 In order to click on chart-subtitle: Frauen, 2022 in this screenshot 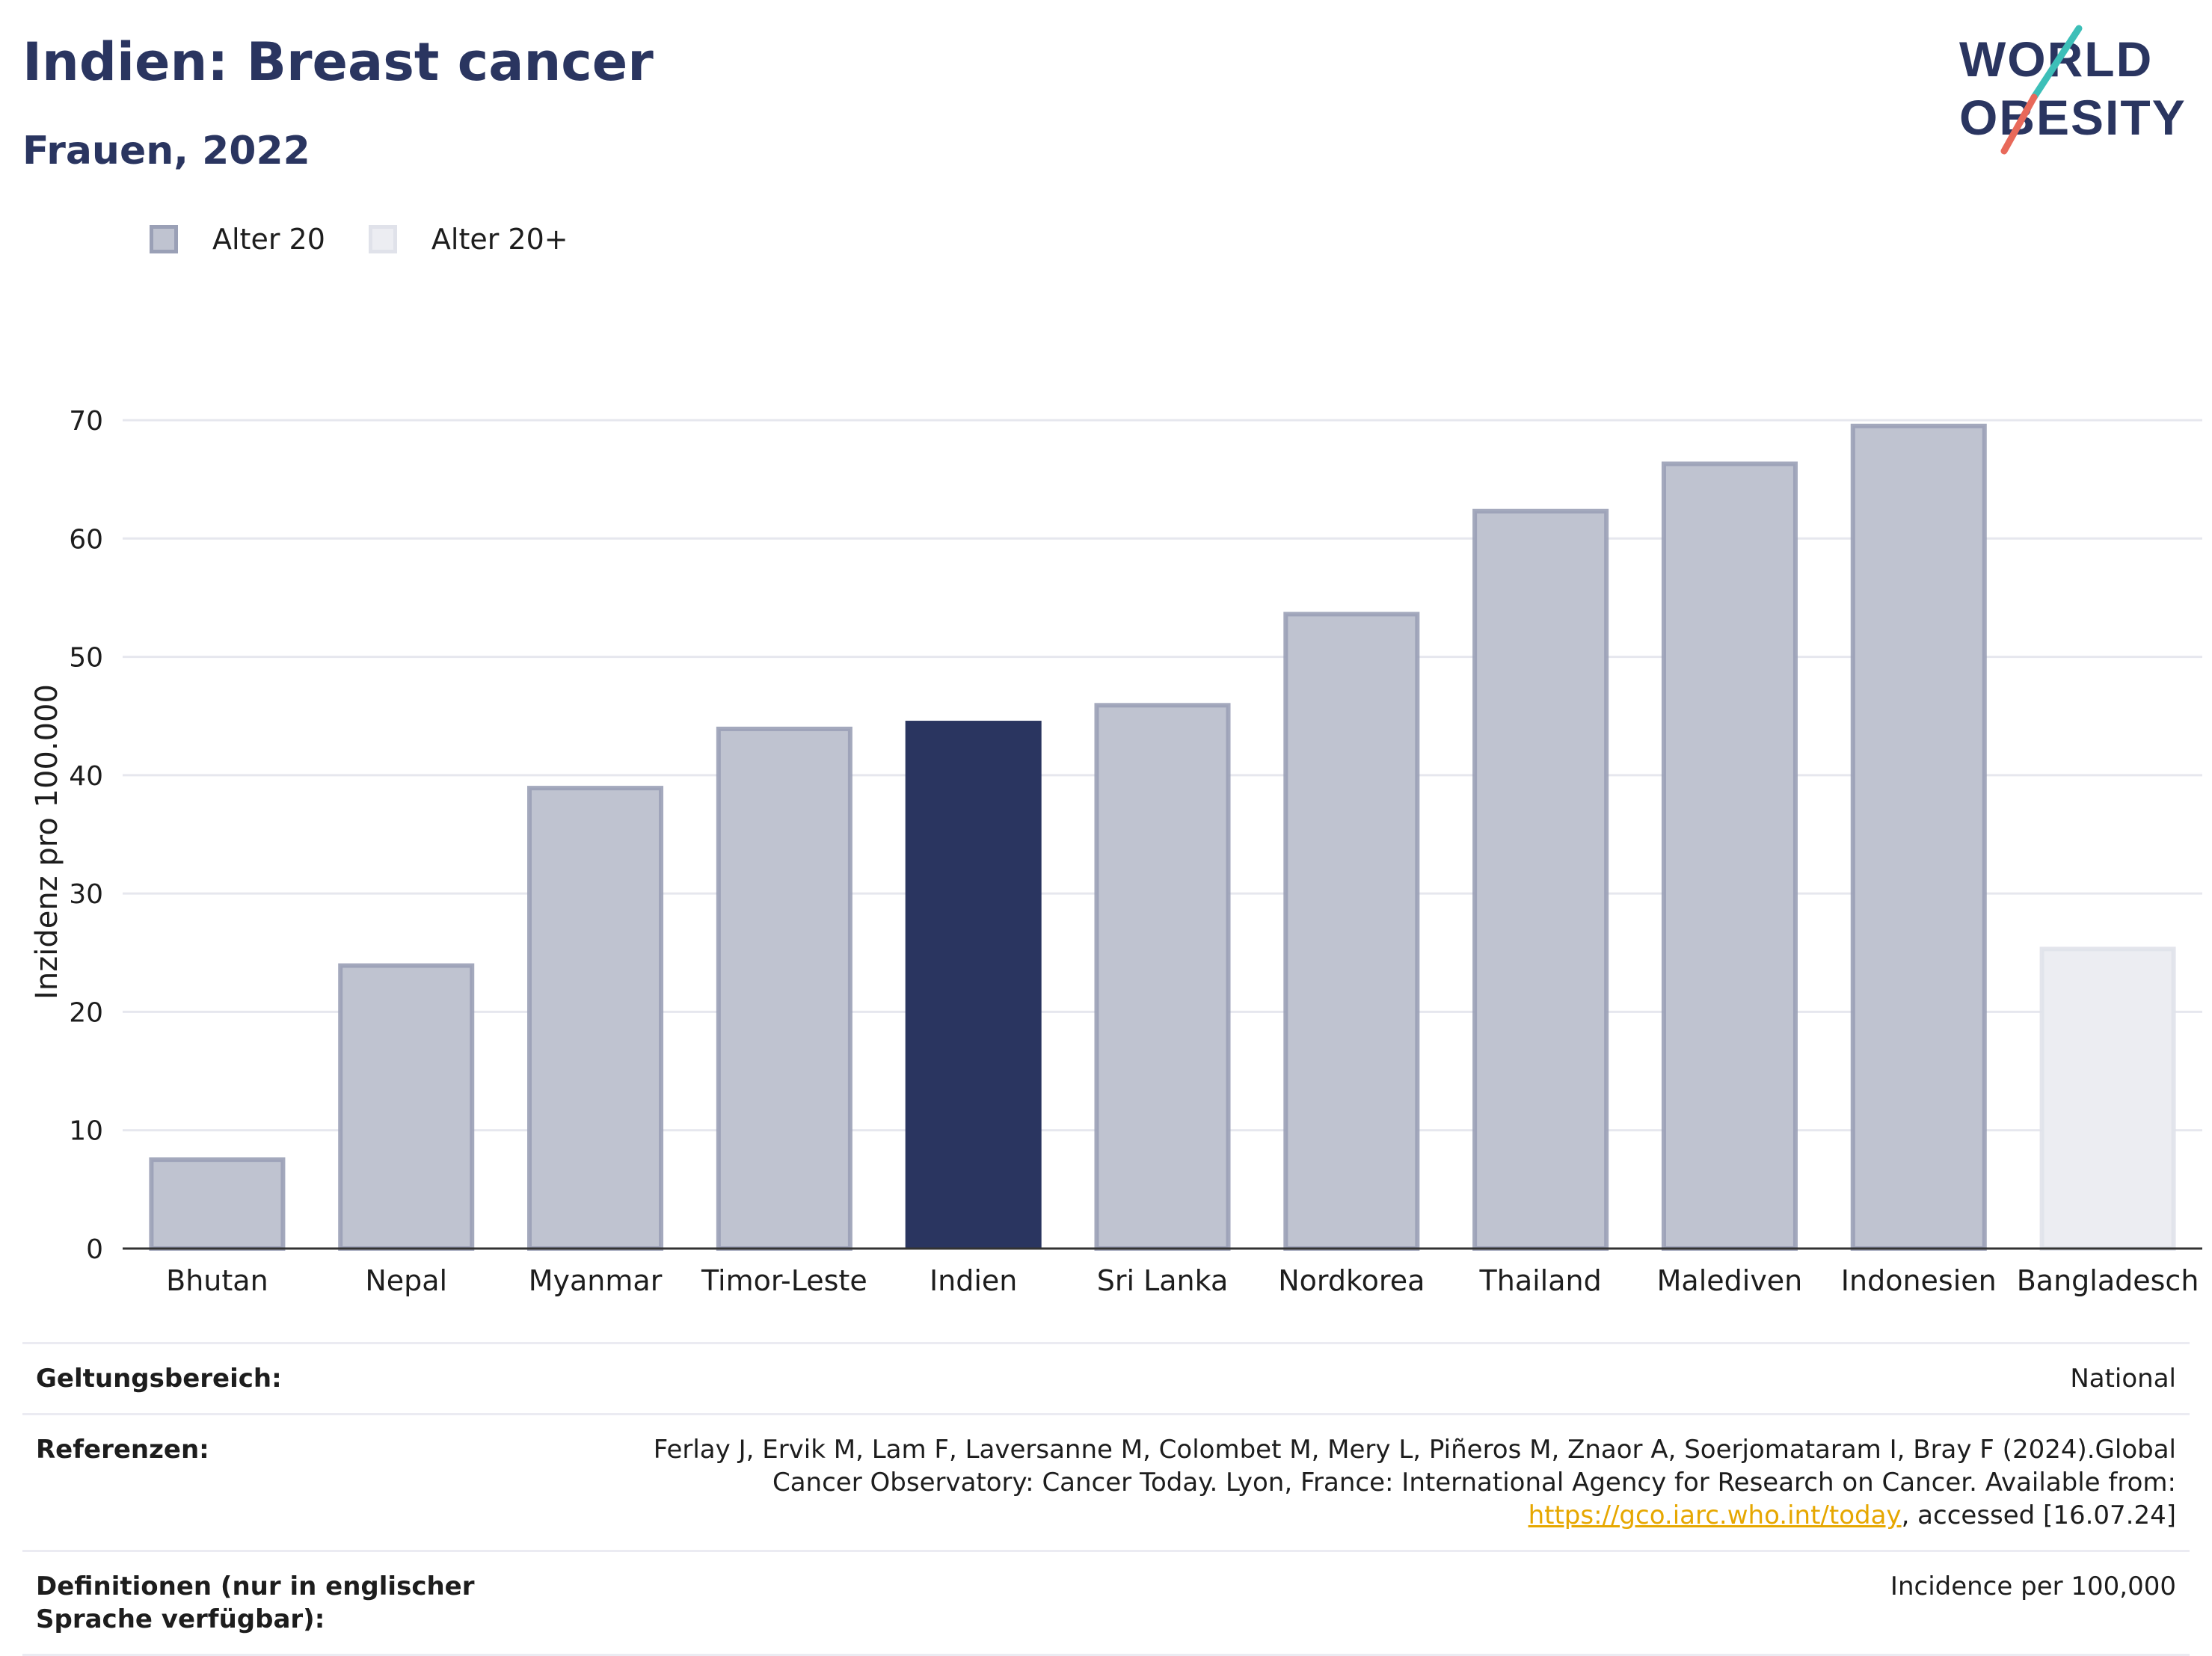, I will do `click(166, 151)`.